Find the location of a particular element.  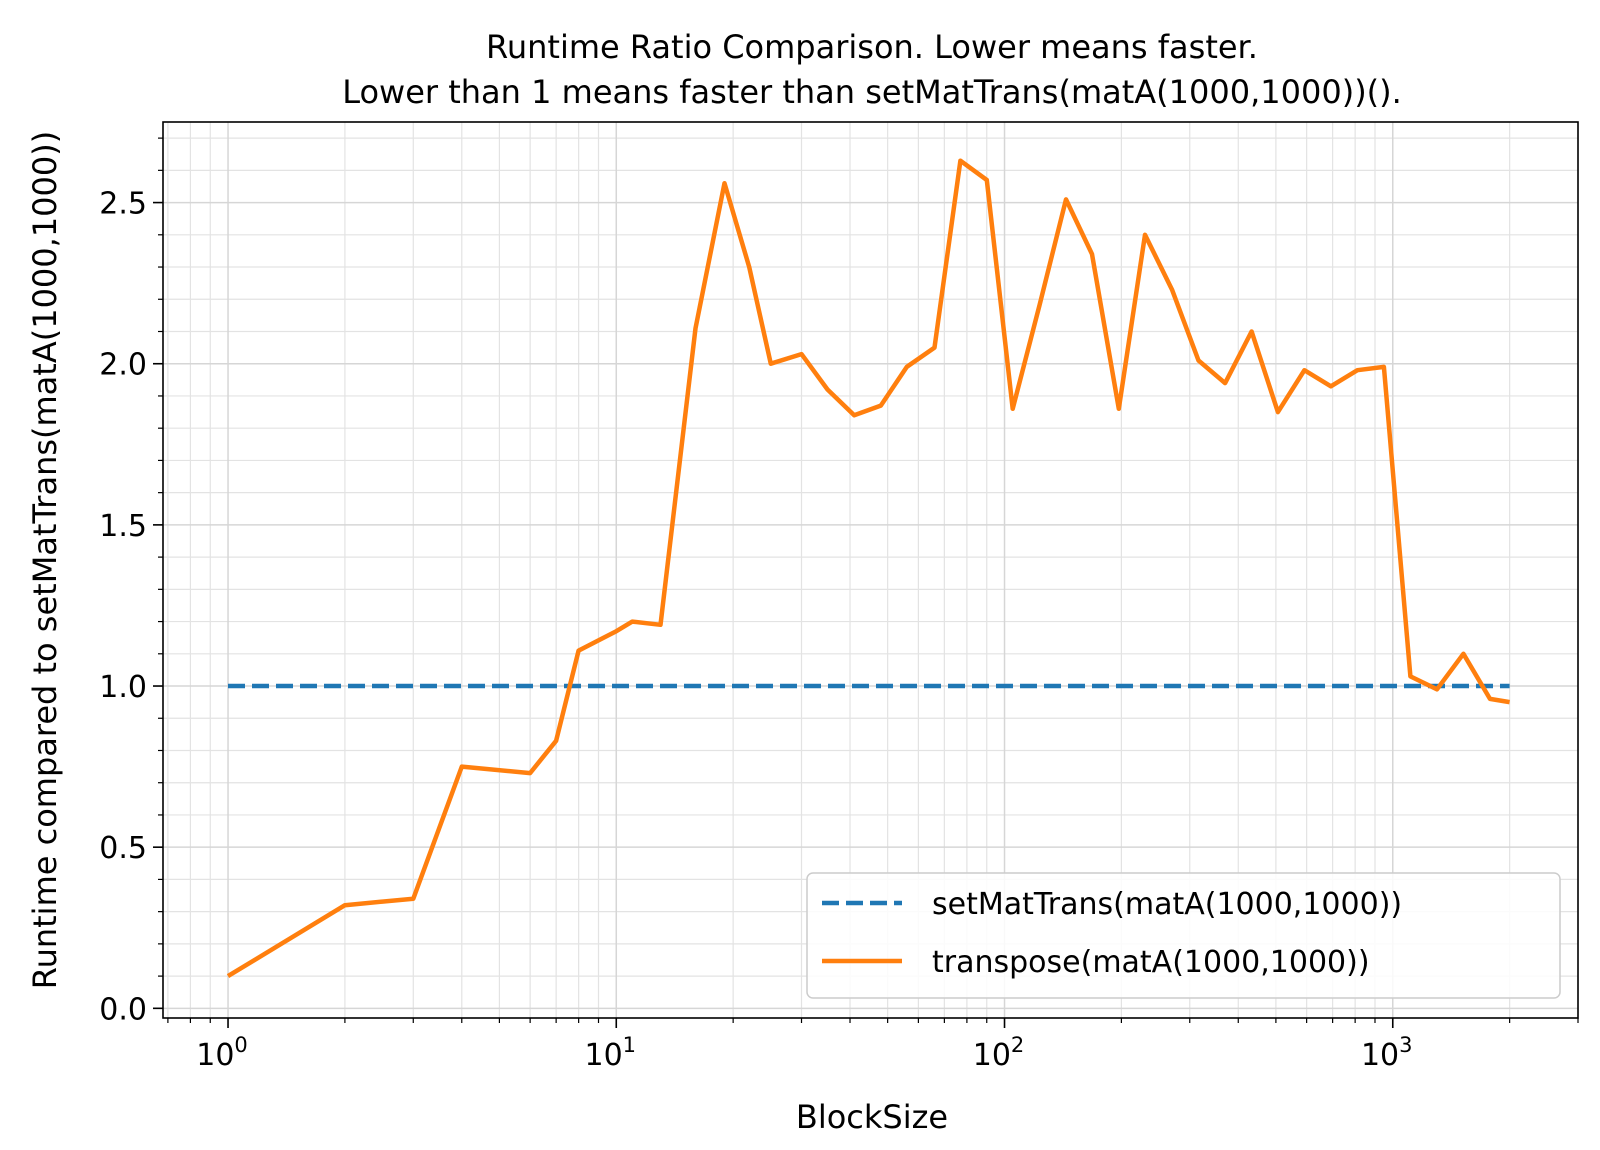

y-tick-label: 2.0 is located at coordinates (123, 365).